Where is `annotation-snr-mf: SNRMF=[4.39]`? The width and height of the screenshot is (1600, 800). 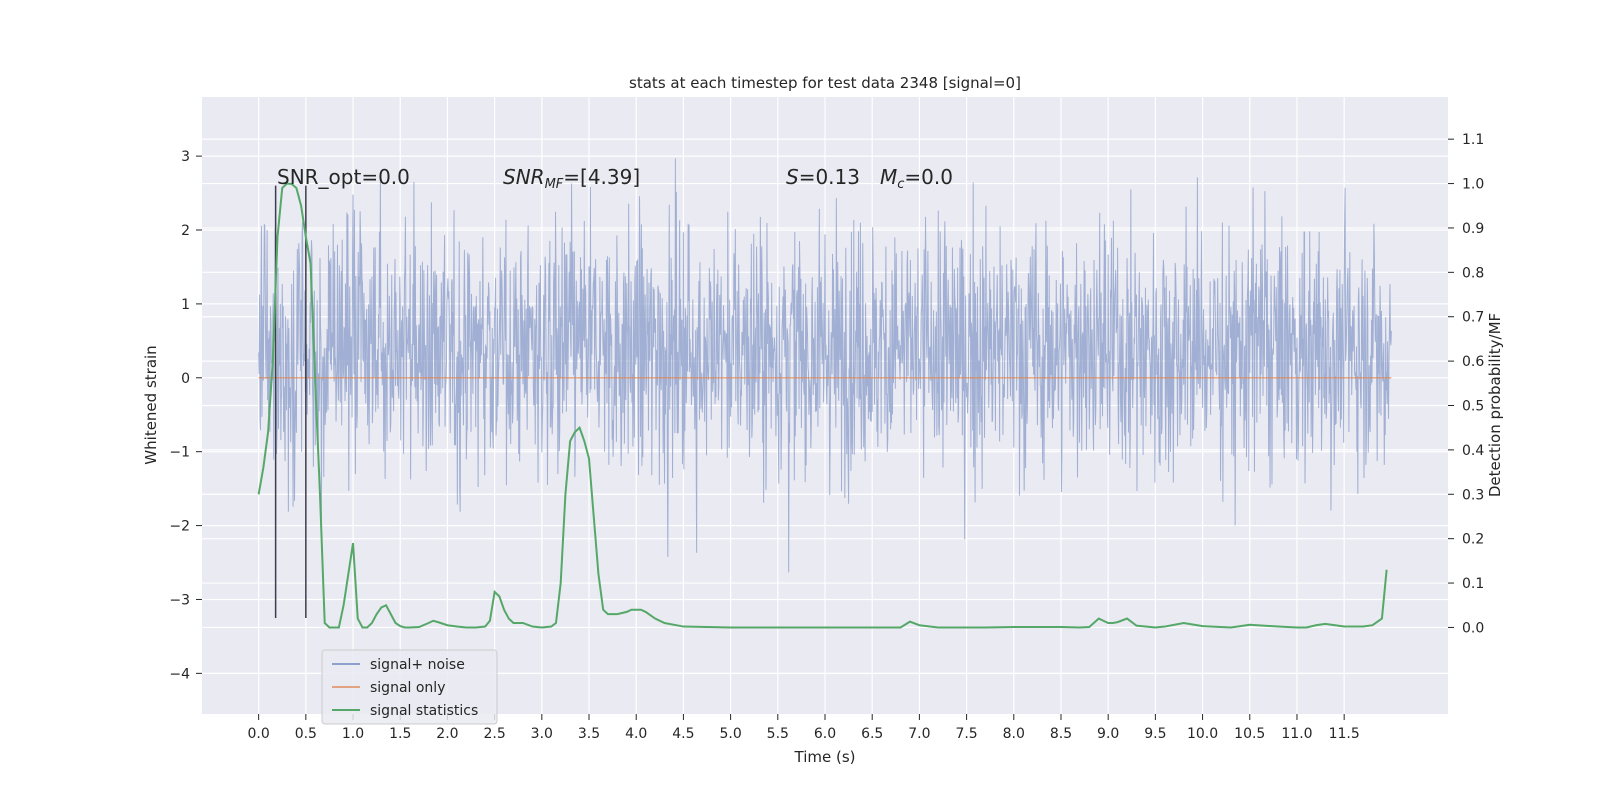 annotation-snr-mf: SNRMF=[4.39] is located at coordinates (571, 178).